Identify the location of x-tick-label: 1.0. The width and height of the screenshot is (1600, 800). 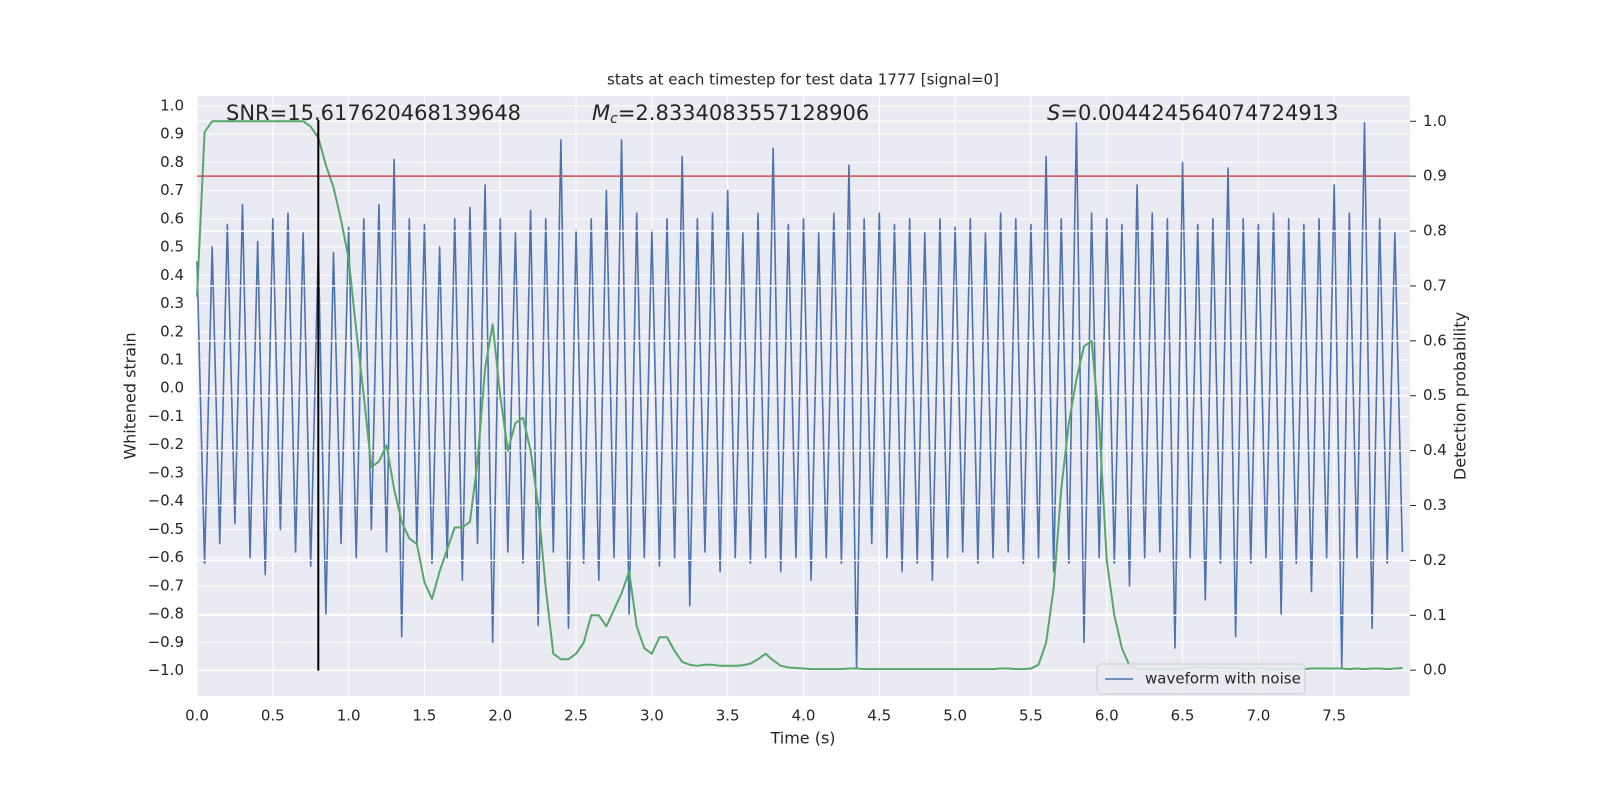
(349, 716).